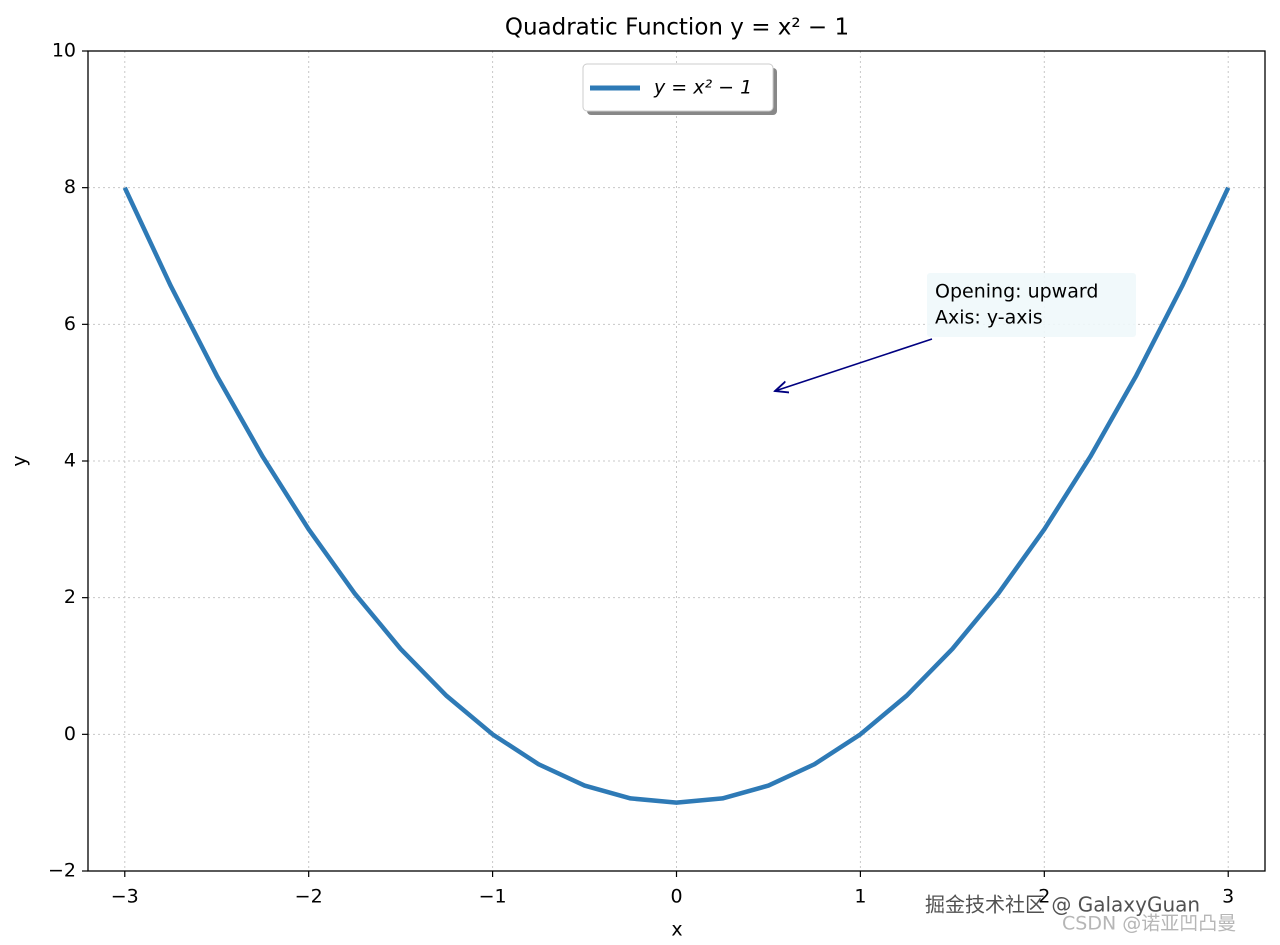 The height and width of the screenshot is (945, 1280). Describe the element at coordinates (676, 930) in the screenshot. I see `x-axis-label: x` at that location.